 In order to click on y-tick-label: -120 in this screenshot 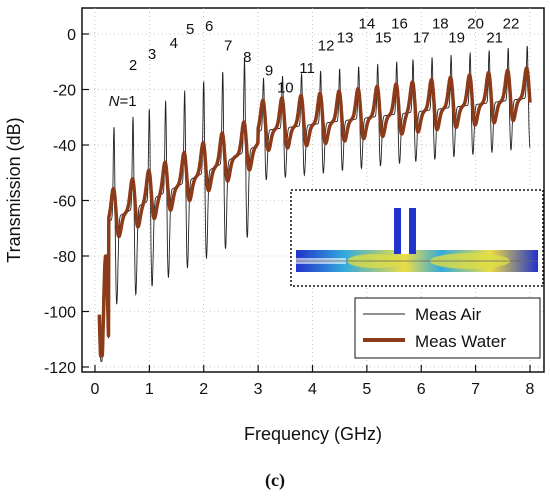, I will do `click(60, 368)`.